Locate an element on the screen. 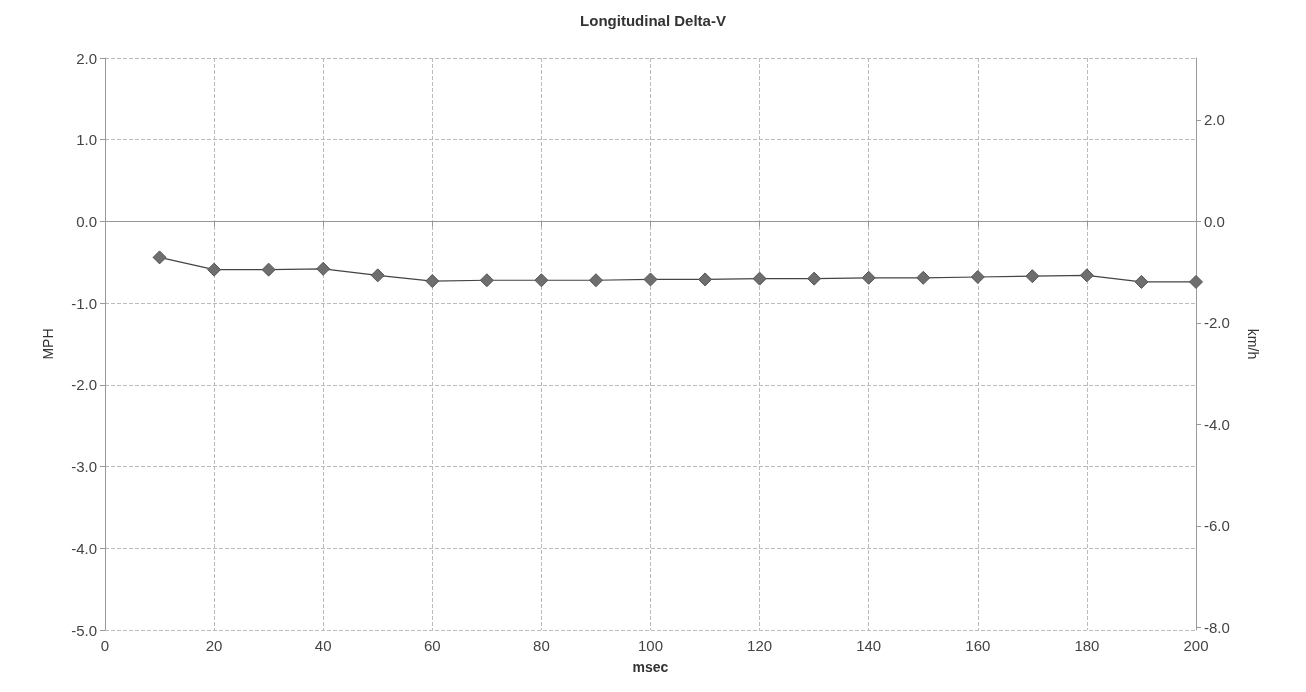 This screenshot has width=1306, height=692. y-tick-label: -4.0 is located at coordinates (84, 548).